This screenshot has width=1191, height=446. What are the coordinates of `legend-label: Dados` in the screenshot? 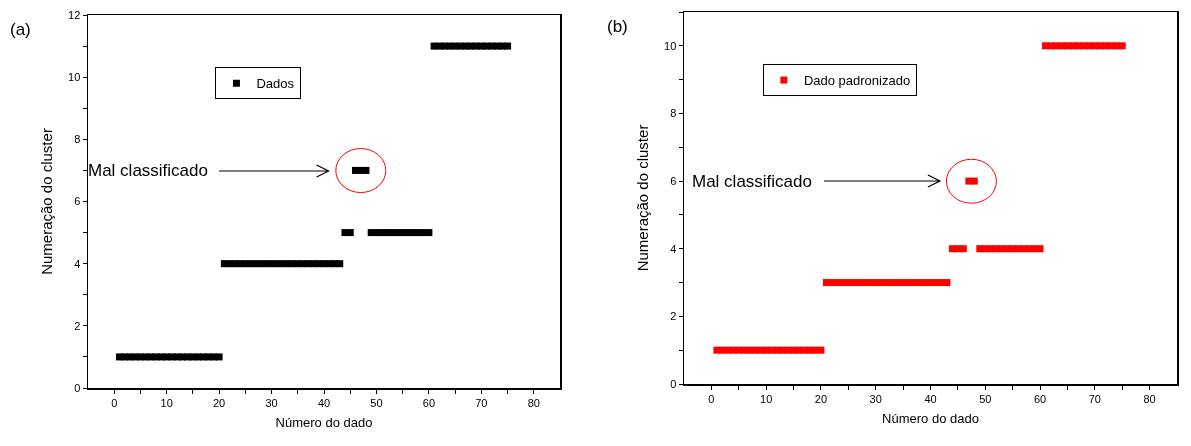 It's located at (275, 84).